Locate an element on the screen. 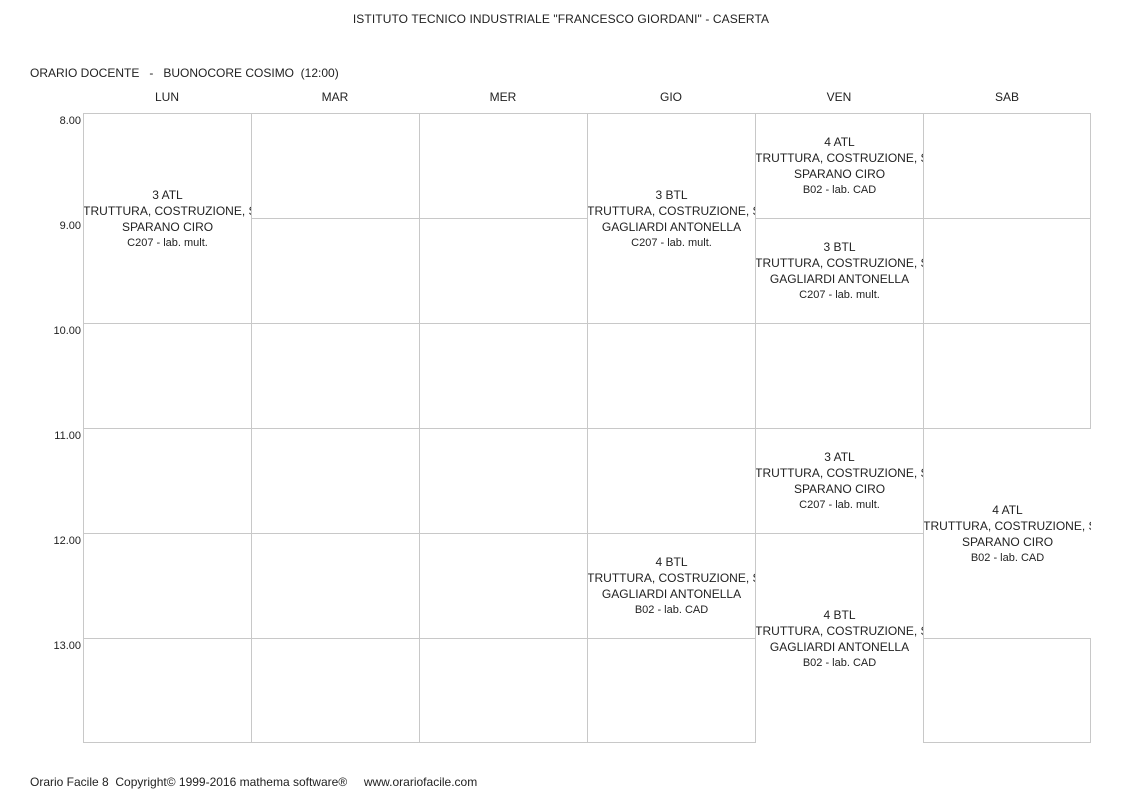 The image size is (1122, 793). day-header-lun: LUN is located at coordinates (166, 97).